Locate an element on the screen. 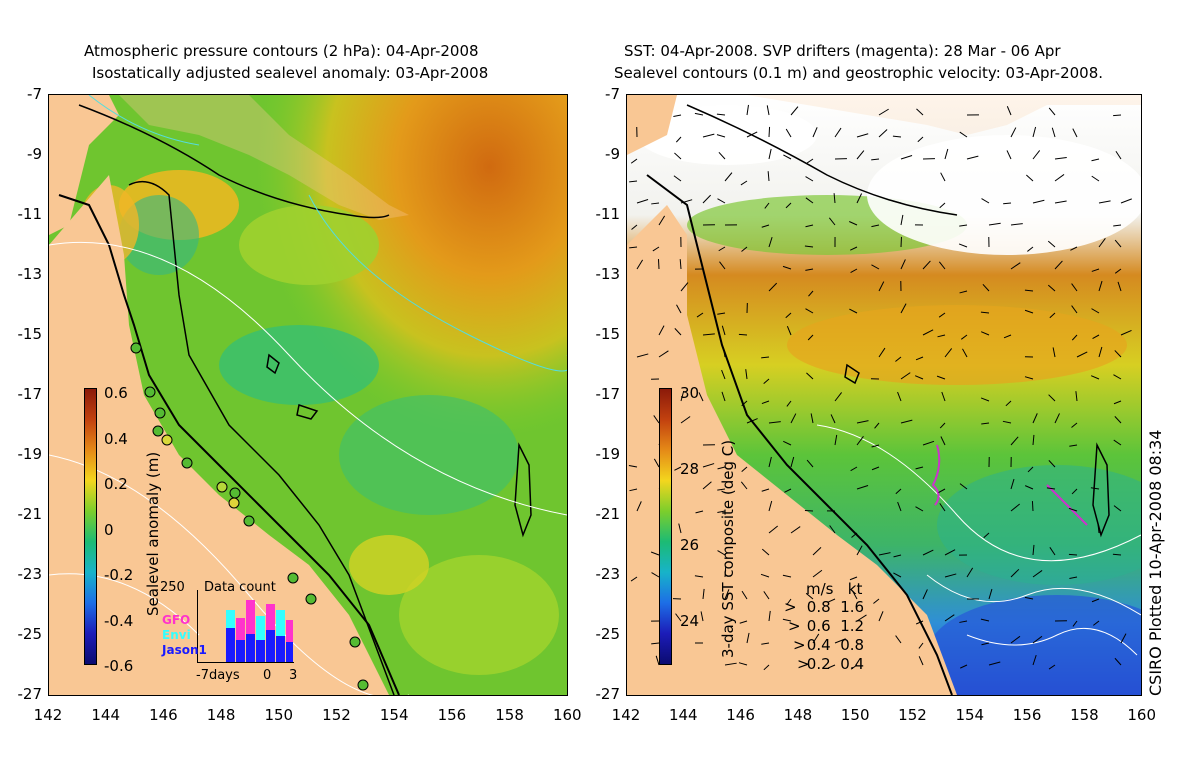 Image resolution: width=1200 pixels, height=780 pixels. colorbar-tick-label: 0.2 is located at coordinates (116, 484).